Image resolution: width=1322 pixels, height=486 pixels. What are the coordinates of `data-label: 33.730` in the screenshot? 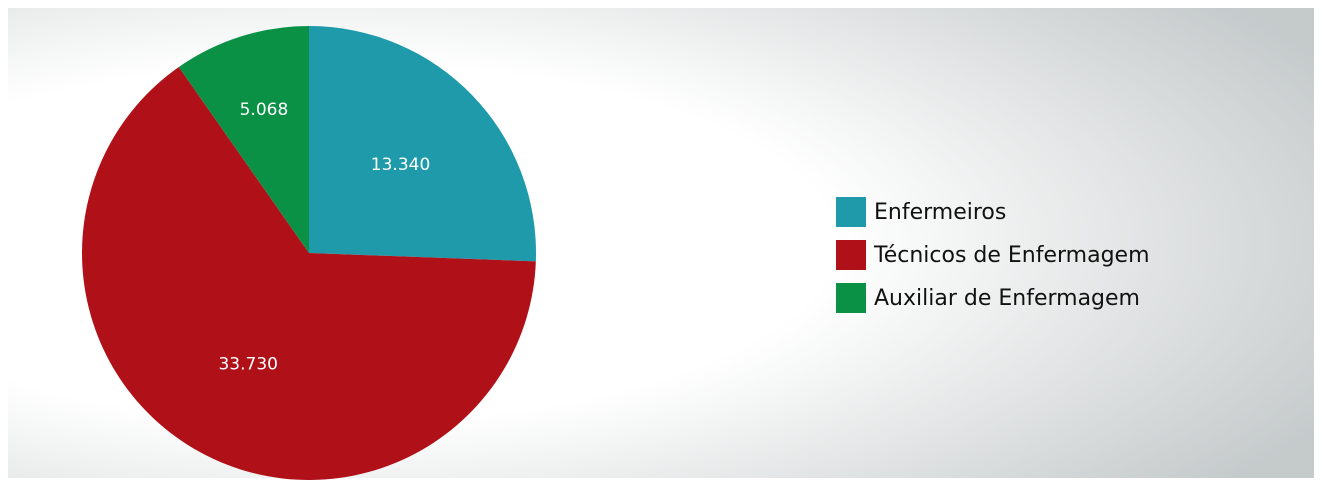 It's located at (247, 365).